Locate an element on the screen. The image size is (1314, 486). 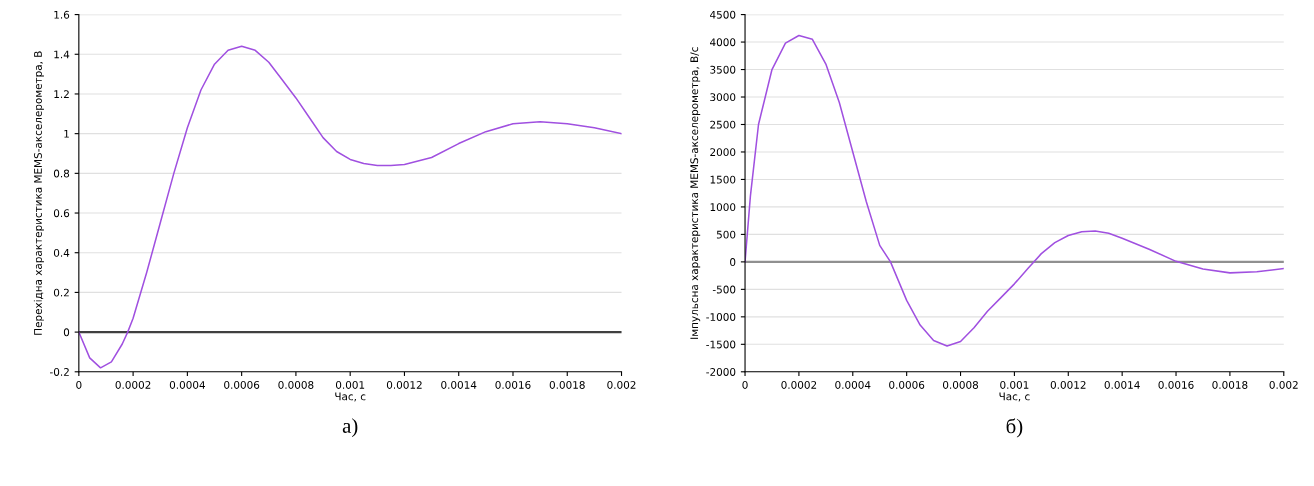
y-tick-label: -1500 is located at coordinates (721, 344).